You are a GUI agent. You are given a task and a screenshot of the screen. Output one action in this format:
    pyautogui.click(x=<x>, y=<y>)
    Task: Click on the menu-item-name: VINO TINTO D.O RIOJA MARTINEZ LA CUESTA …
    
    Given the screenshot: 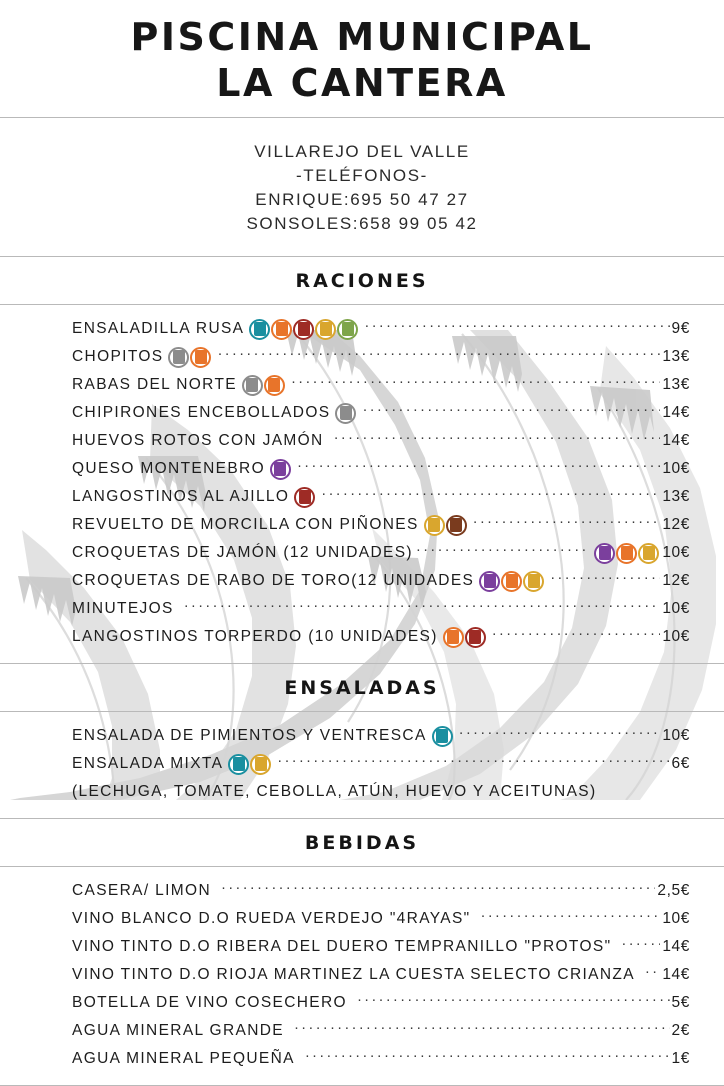 What is the action you would take?
    pyautogui.click(x=353, y=975)
    